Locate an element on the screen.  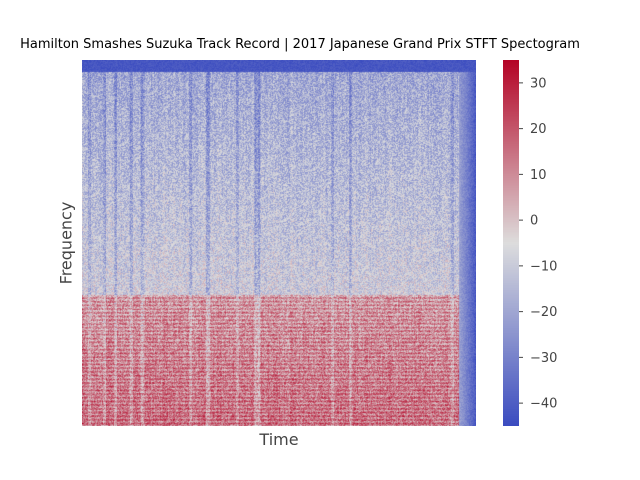
colorbar-tick-label: 10 is located at coordinates (538, 175).